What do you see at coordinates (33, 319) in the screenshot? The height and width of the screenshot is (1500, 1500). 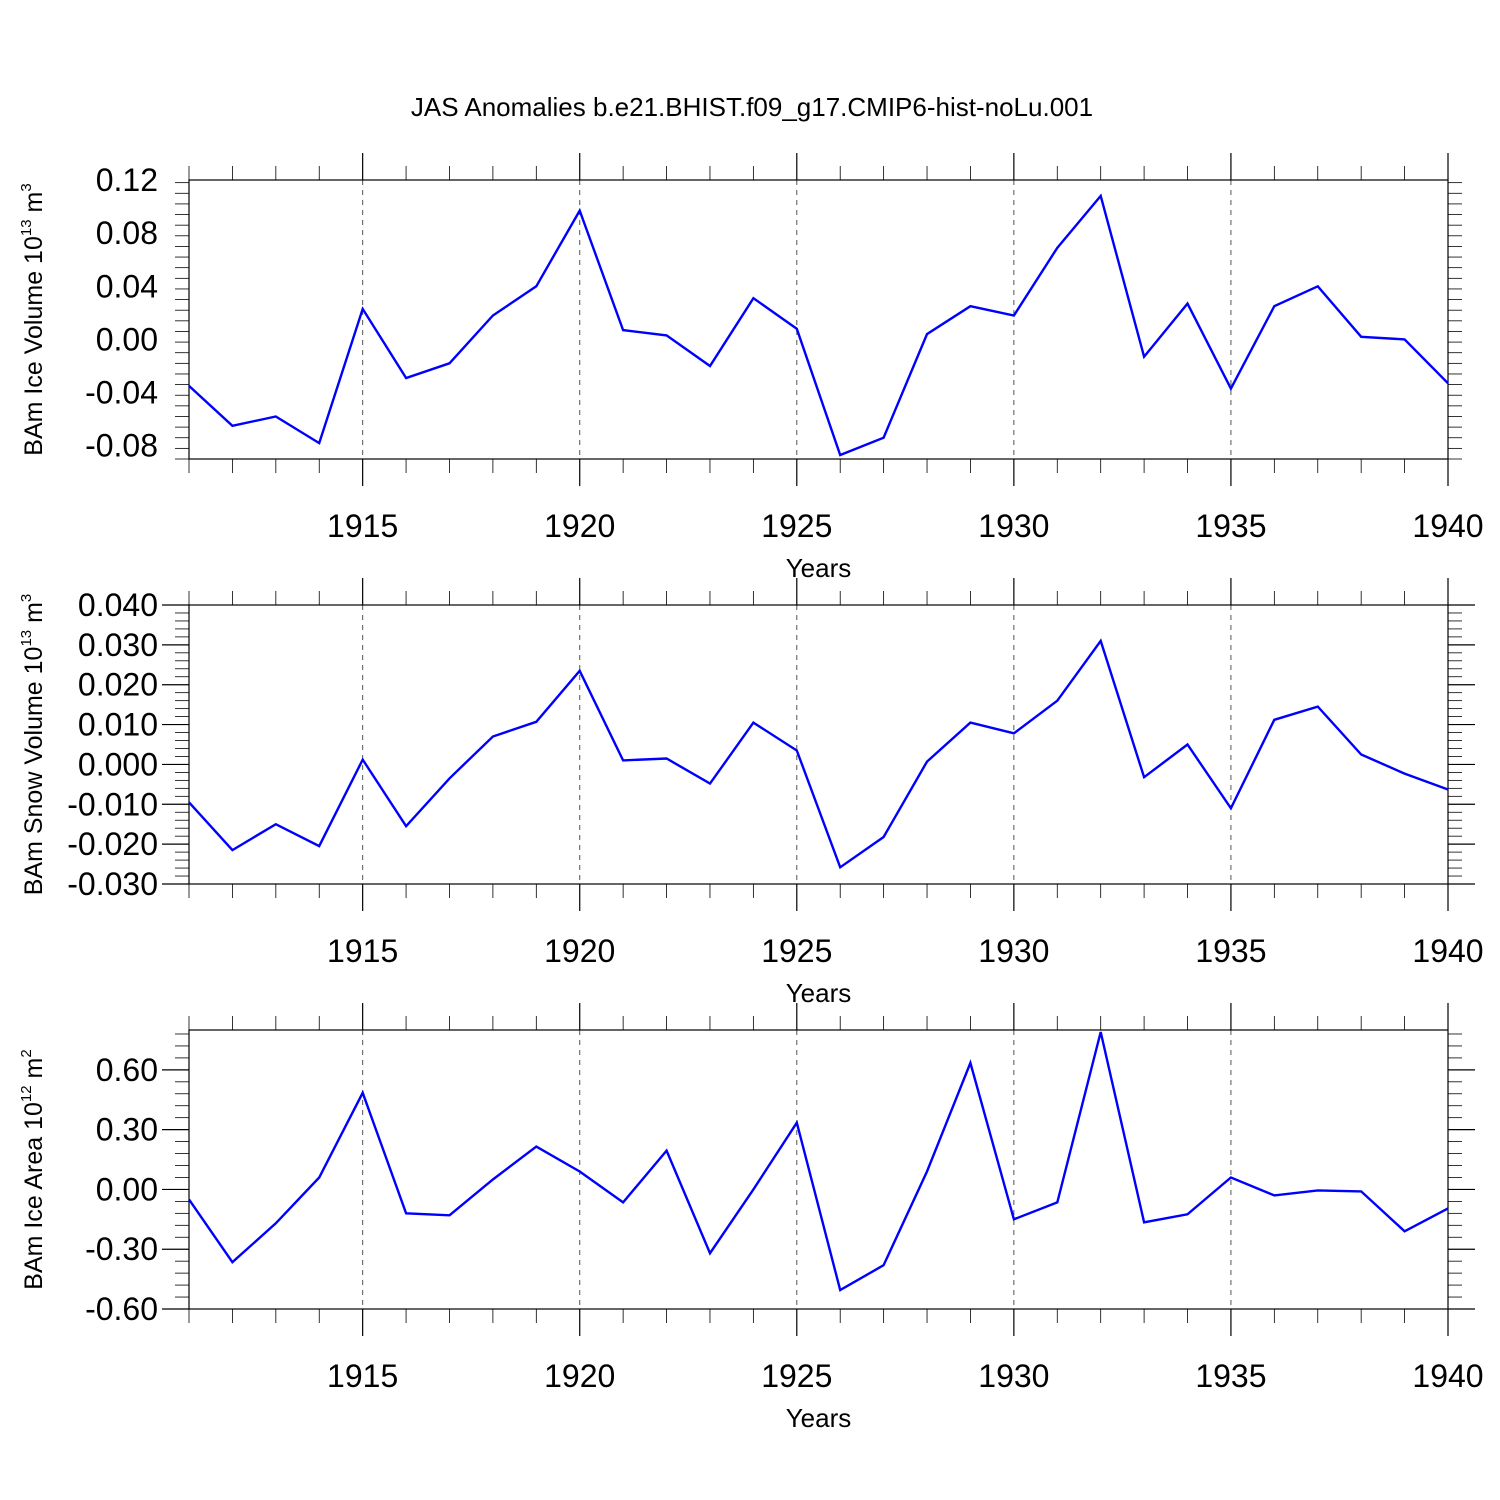 I see `y-axis-label: BAm Ice Volume 1013 m3` at bounding box center [33, 319].